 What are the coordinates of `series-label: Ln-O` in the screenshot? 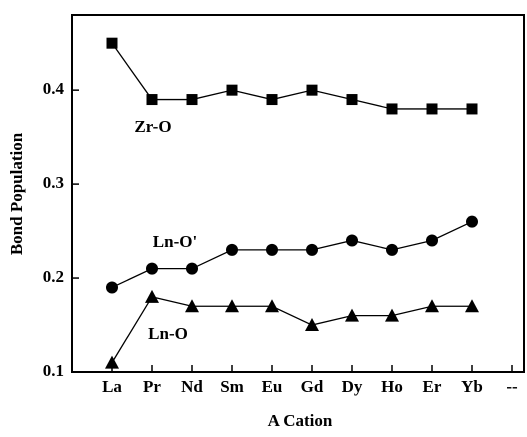 It's located at (168, 333).